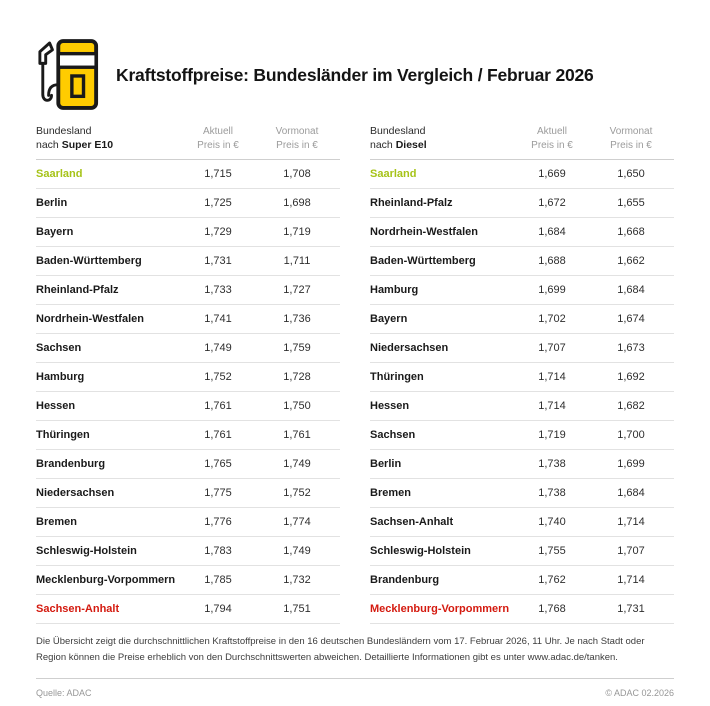 The height and width of the screenshot is (706, 710). Describe the element at coordinates (522, 610) in the screenshot. I see `table-row: Mecklenburg-Vorpommern 1,768 1,731` at that location.